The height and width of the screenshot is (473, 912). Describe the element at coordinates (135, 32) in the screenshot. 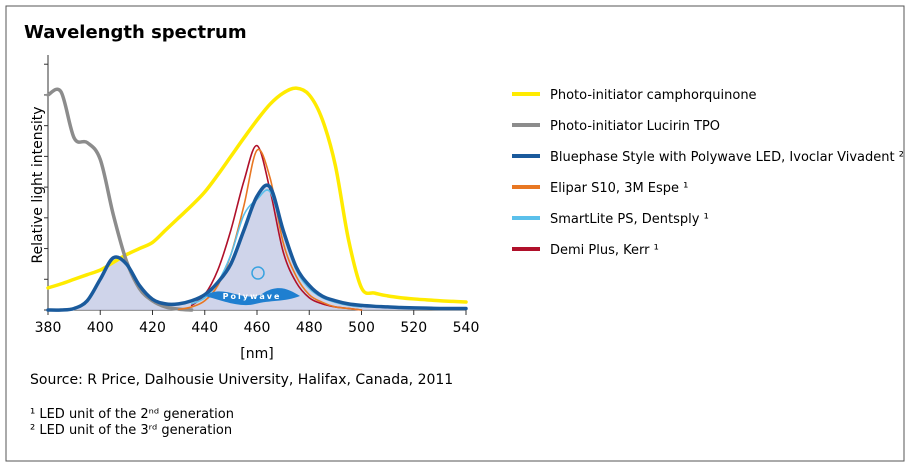

I see `chart-title: Wavelength spectrum` at that location.